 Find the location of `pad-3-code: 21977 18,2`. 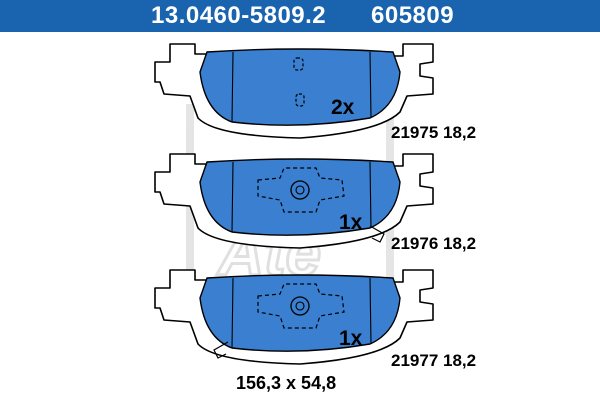

pad-3-code: 21977 18,2 is located at coordinates (434, 360).